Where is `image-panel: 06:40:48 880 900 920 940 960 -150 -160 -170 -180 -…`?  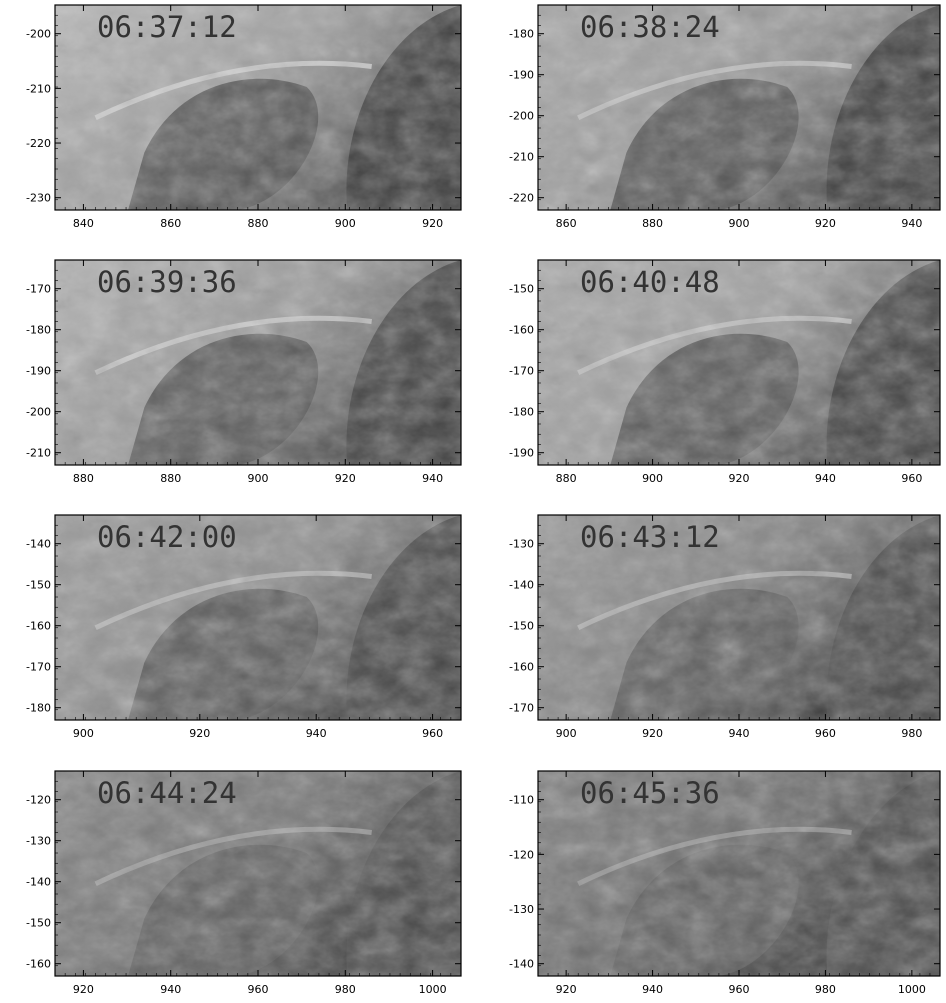 image-panel: 06:40:48 880 900 920 940 960 -150 -160 -170 -180 -… is located at coordinates (725, 372).